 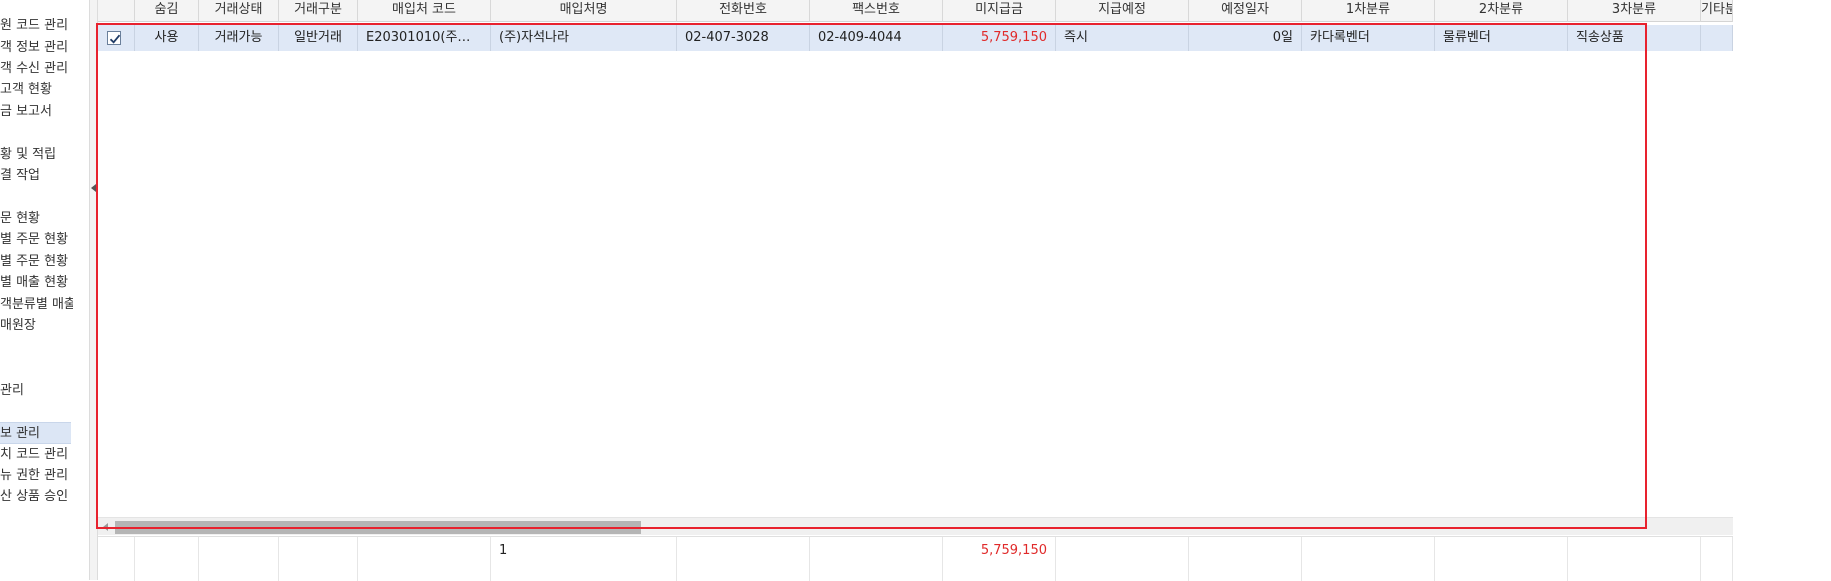 I want to click on column-header-cat2: 2차분류, so click(x=1501, y=11).